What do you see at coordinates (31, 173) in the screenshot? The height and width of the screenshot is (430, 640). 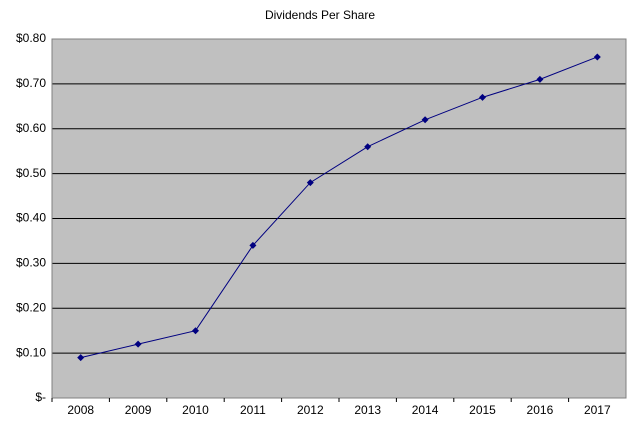 I see `y-tick-label: $0.50` at bounding box center [31, 173].